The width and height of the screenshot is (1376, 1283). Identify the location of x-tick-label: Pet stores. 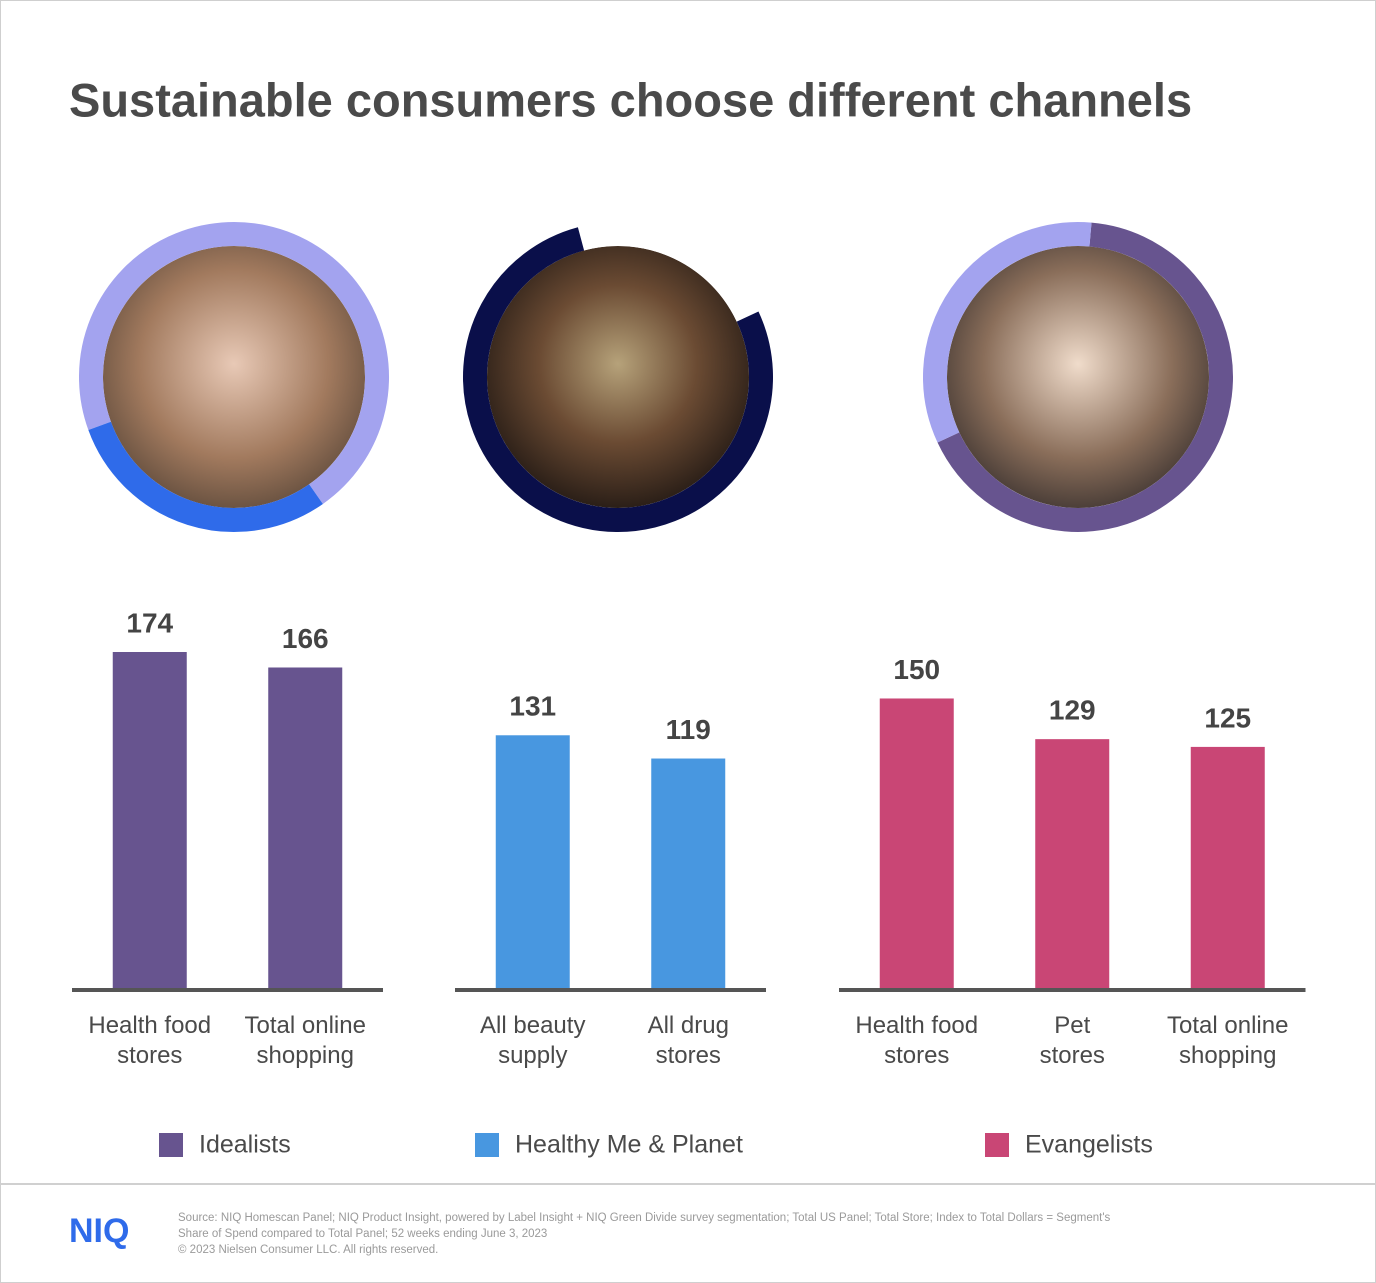
(1072, 1040).